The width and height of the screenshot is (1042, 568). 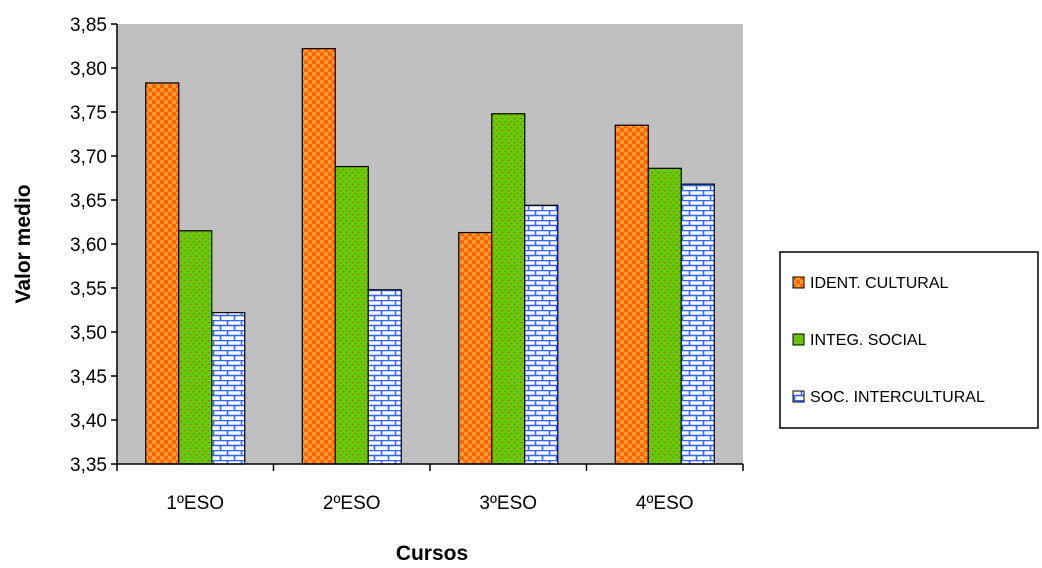 I want to click on y-tick-label: 3,85, so click(x=88, y=25).